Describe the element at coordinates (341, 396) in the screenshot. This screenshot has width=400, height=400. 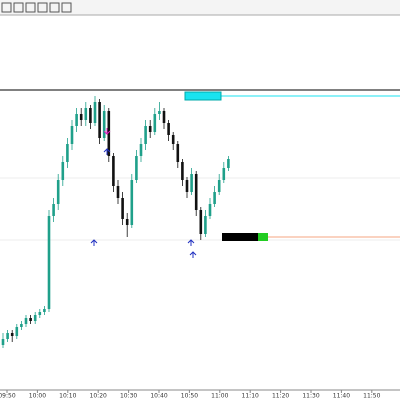
I see `x-tick-label: 11:40` at that location.